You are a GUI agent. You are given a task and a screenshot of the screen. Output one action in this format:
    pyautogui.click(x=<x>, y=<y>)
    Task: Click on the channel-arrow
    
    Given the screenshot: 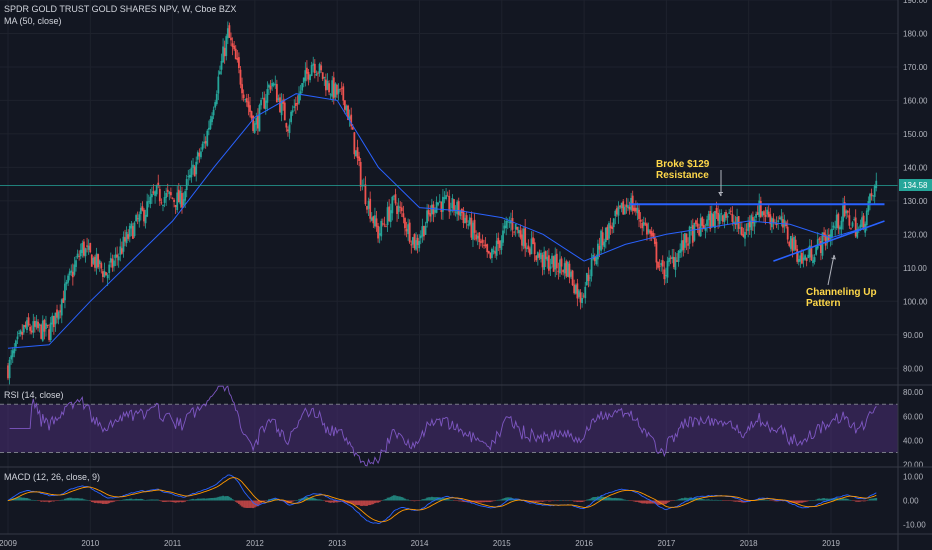 What is the action you would take?
    pyautogui.click(x=831, y=270)
    